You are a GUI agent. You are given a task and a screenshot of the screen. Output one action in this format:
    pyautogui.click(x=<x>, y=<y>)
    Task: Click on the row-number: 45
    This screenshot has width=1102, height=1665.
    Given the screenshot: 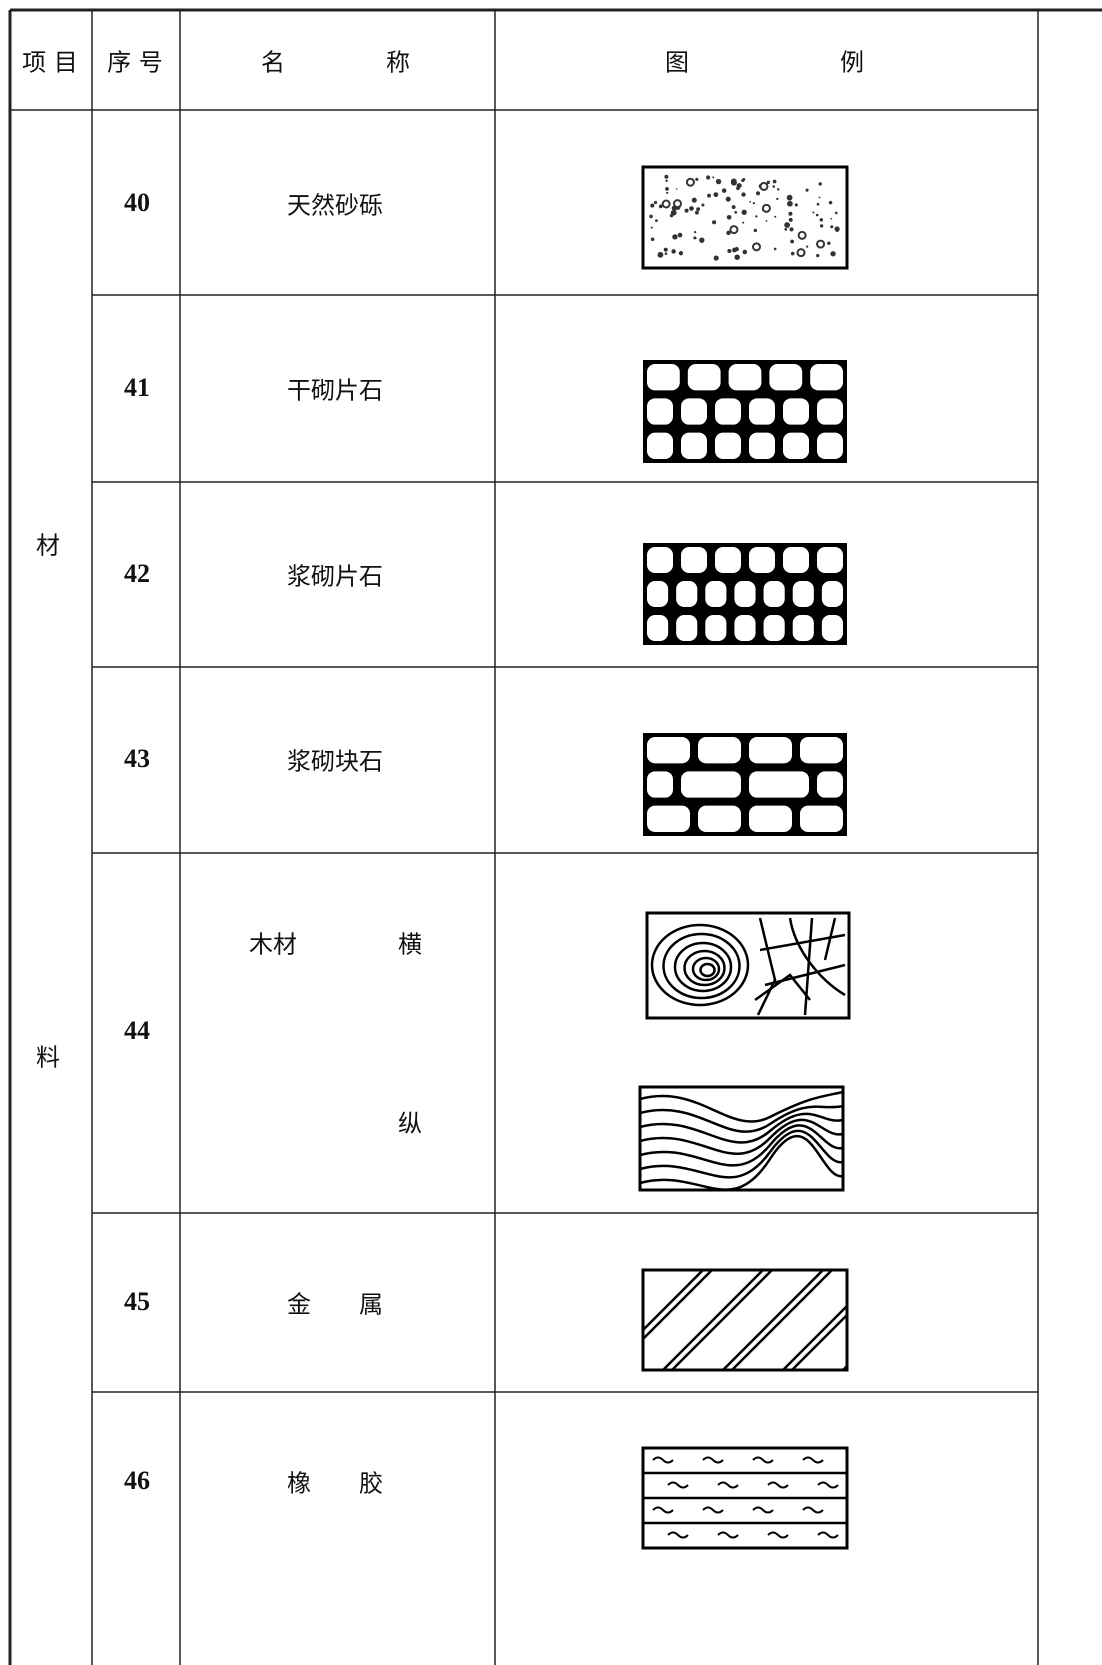 What is the action you would take?
    pyautogui.click(x=137, y=1301)
    